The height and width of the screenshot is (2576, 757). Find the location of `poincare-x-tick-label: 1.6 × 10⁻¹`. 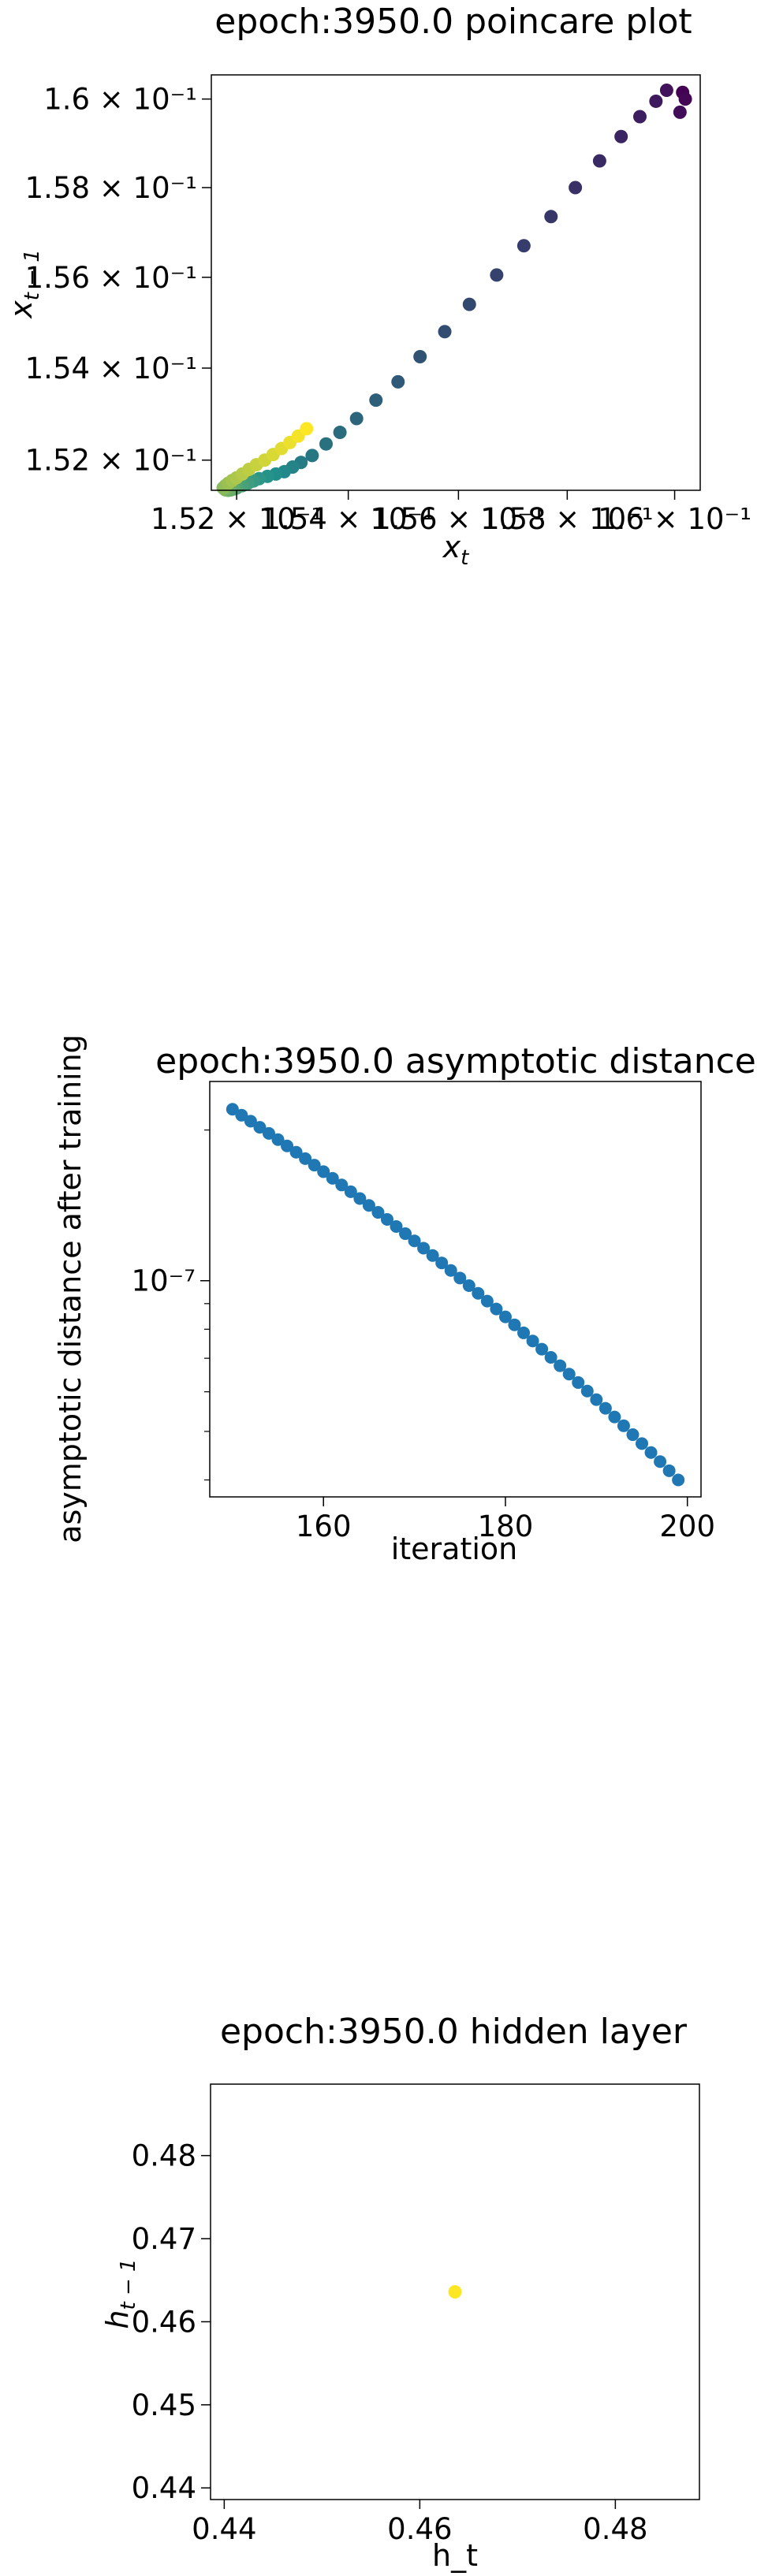

poincare-x-tick-label: 1.6 × 10⁻¹ is located at coordinates (674, 519).